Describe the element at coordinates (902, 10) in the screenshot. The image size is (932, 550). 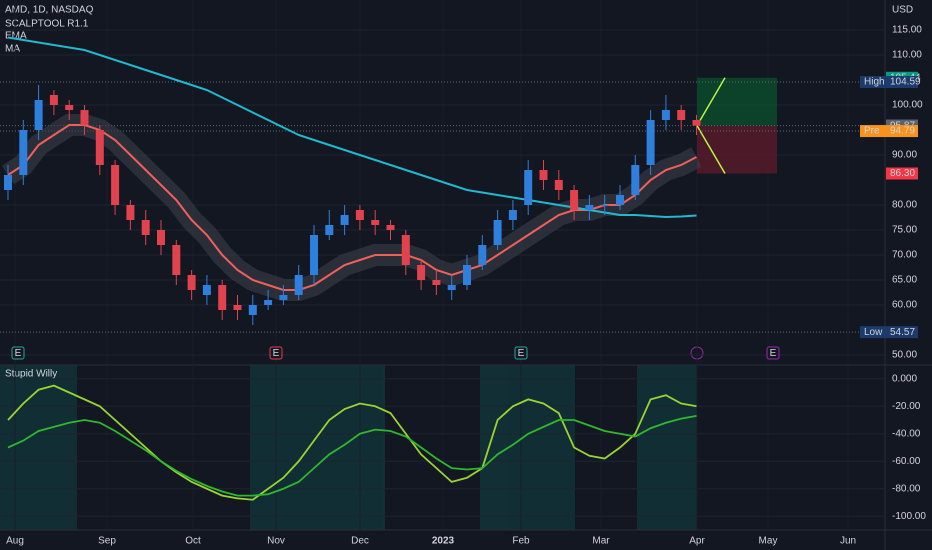
I see `currency: USD` at that location.